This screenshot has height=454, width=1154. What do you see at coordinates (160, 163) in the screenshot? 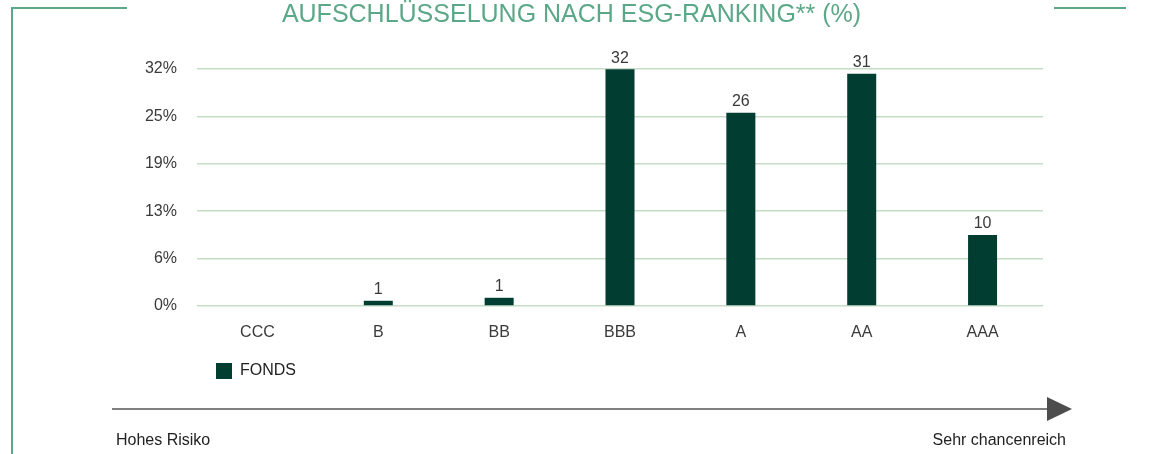
I see `y-tick-label: 19%` at bounding box center [160, 163].